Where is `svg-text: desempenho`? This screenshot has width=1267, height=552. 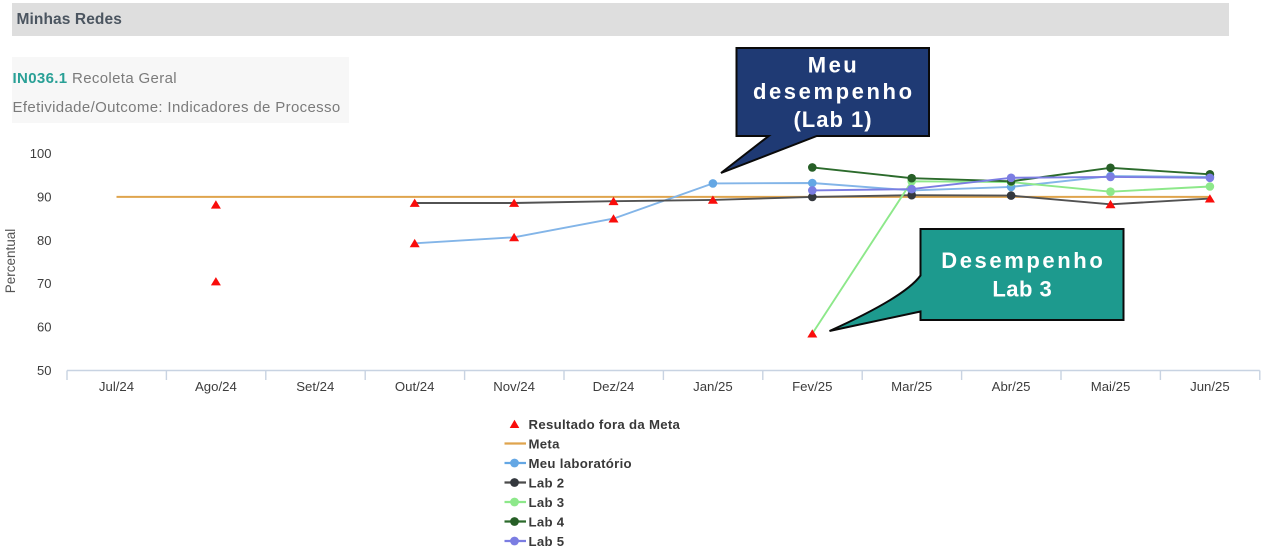
svg-text: desempenho is located at coordinates (834, 91).